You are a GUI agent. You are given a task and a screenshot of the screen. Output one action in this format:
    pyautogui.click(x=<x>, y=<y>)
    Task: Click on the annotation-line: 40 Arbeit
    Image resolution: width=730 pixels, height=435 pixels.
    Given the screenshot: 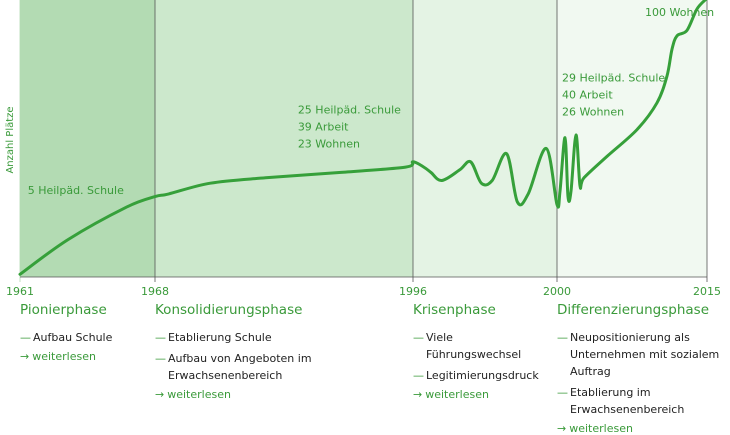 What is the action you would take?
    pyautogui.click(x=587, y=94)
    